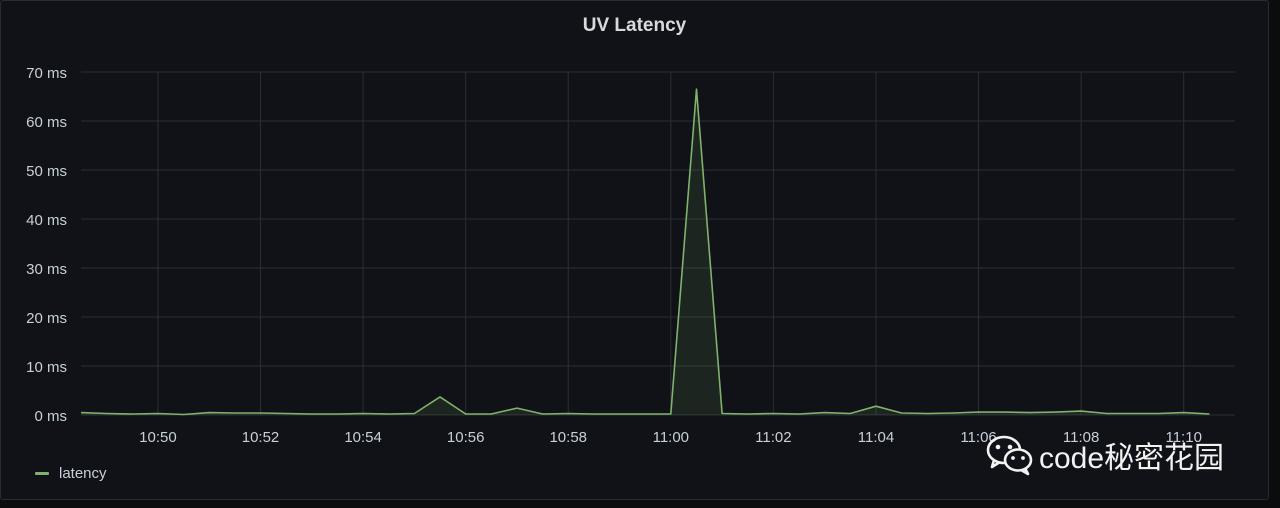 The height and width of the screenshot is (508, 1280). I want to click on x-tick-label: 10:52, so click(261, 437).